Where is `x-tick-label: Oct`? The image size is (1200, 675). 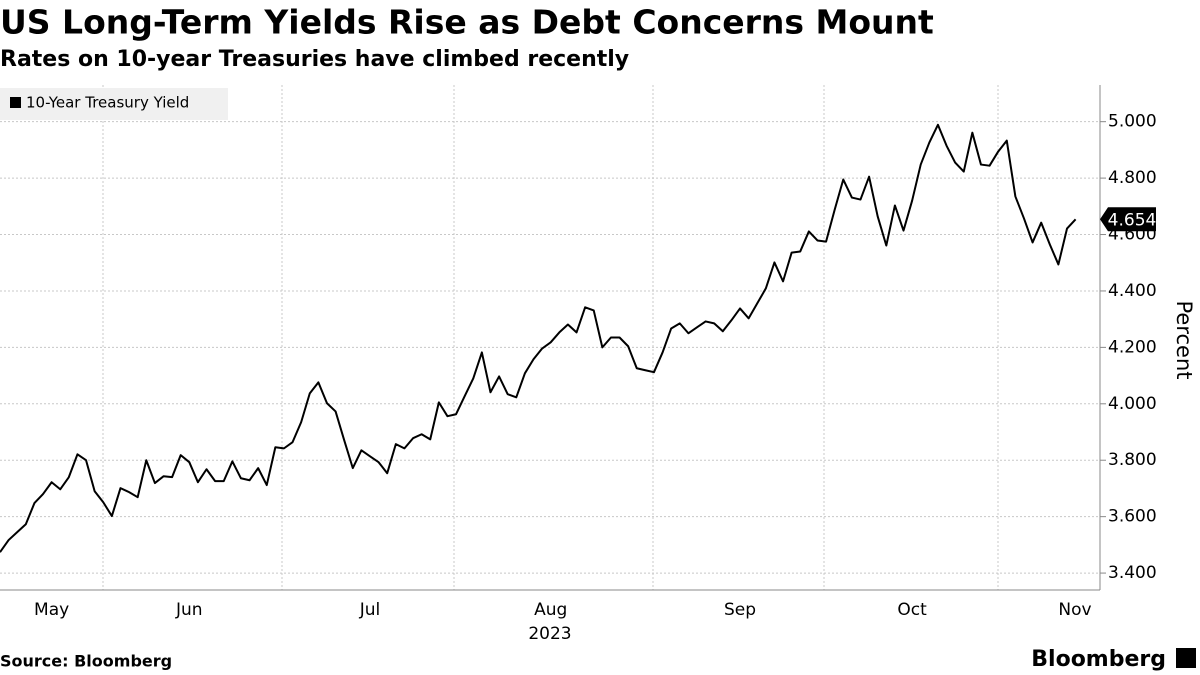 x-tick-label: Oct is located at coordinates (912, 610).